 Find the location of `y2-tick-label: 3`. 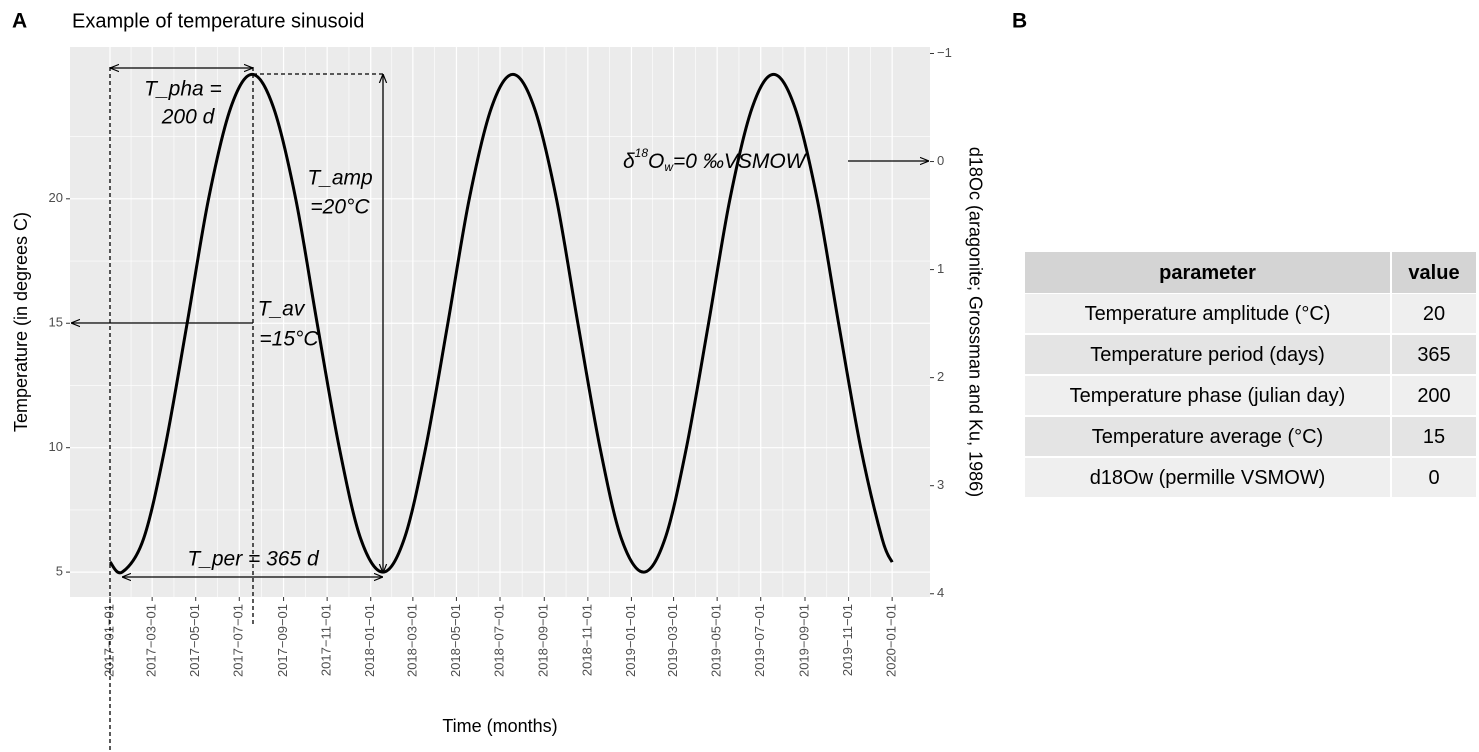

y2-tick-label: 3 is located at coordinates (940, 484).